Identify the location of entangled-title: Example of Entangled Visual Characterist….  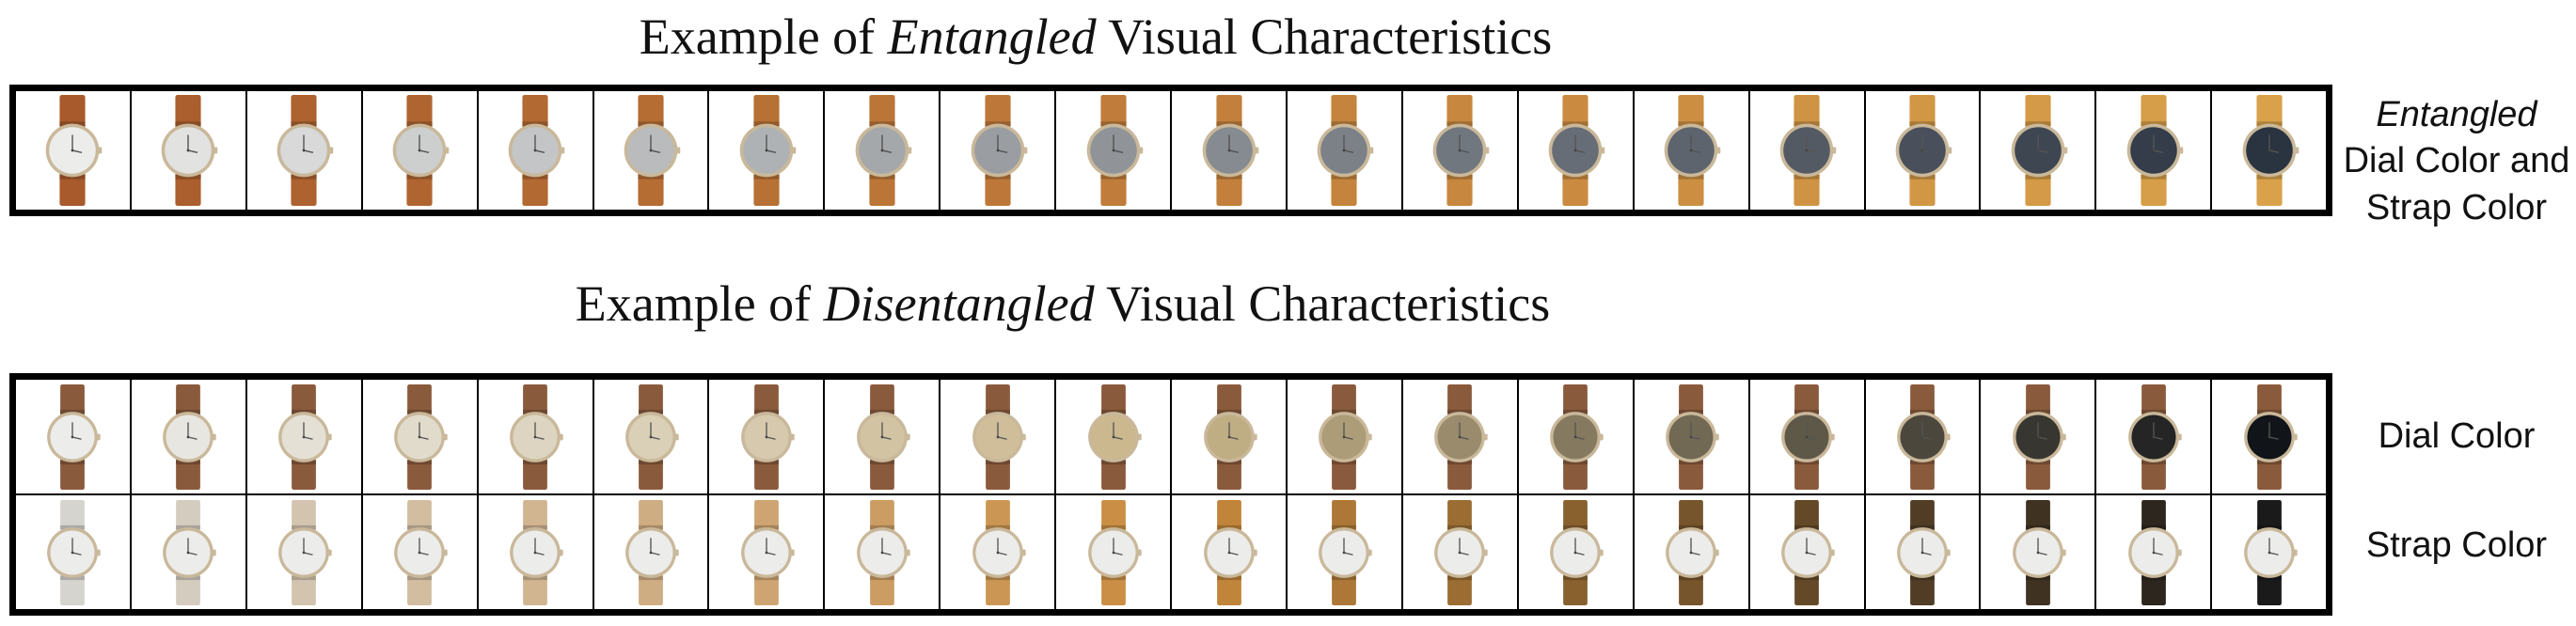
(1096, 36).